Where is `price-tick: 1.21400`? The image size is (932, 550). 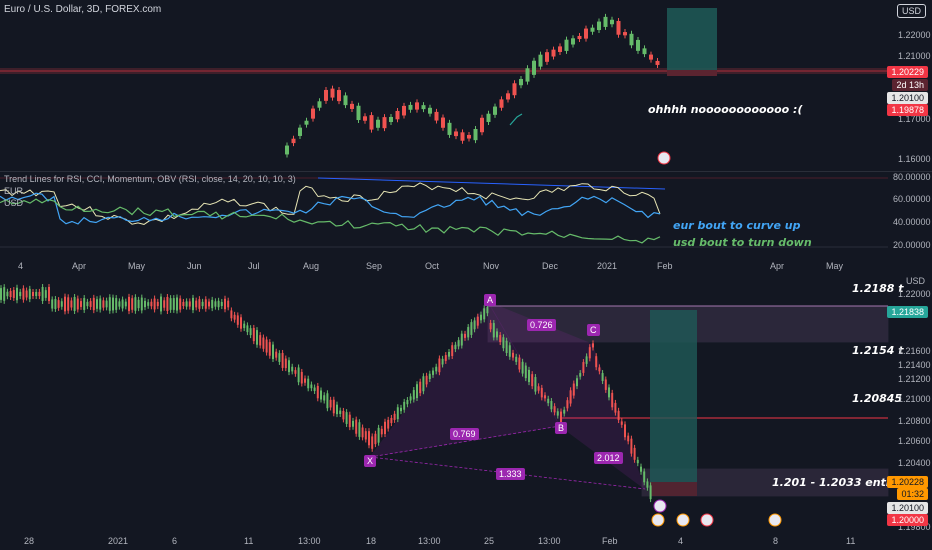 price-tick: 1.21400 is located at coordinates (914, 365).